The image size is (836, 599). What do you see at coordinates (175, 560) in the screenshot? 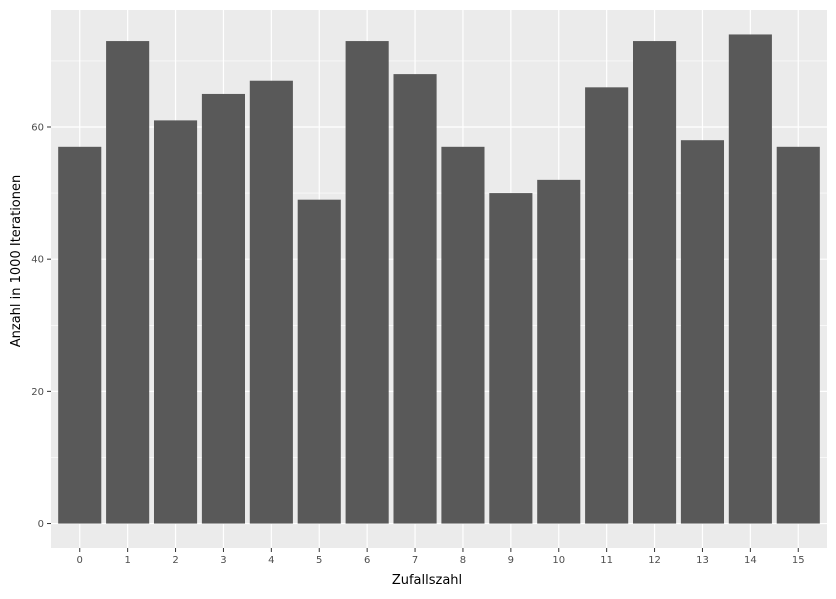
I see `x-tick-label: 2` at bounding box center [175, 560].